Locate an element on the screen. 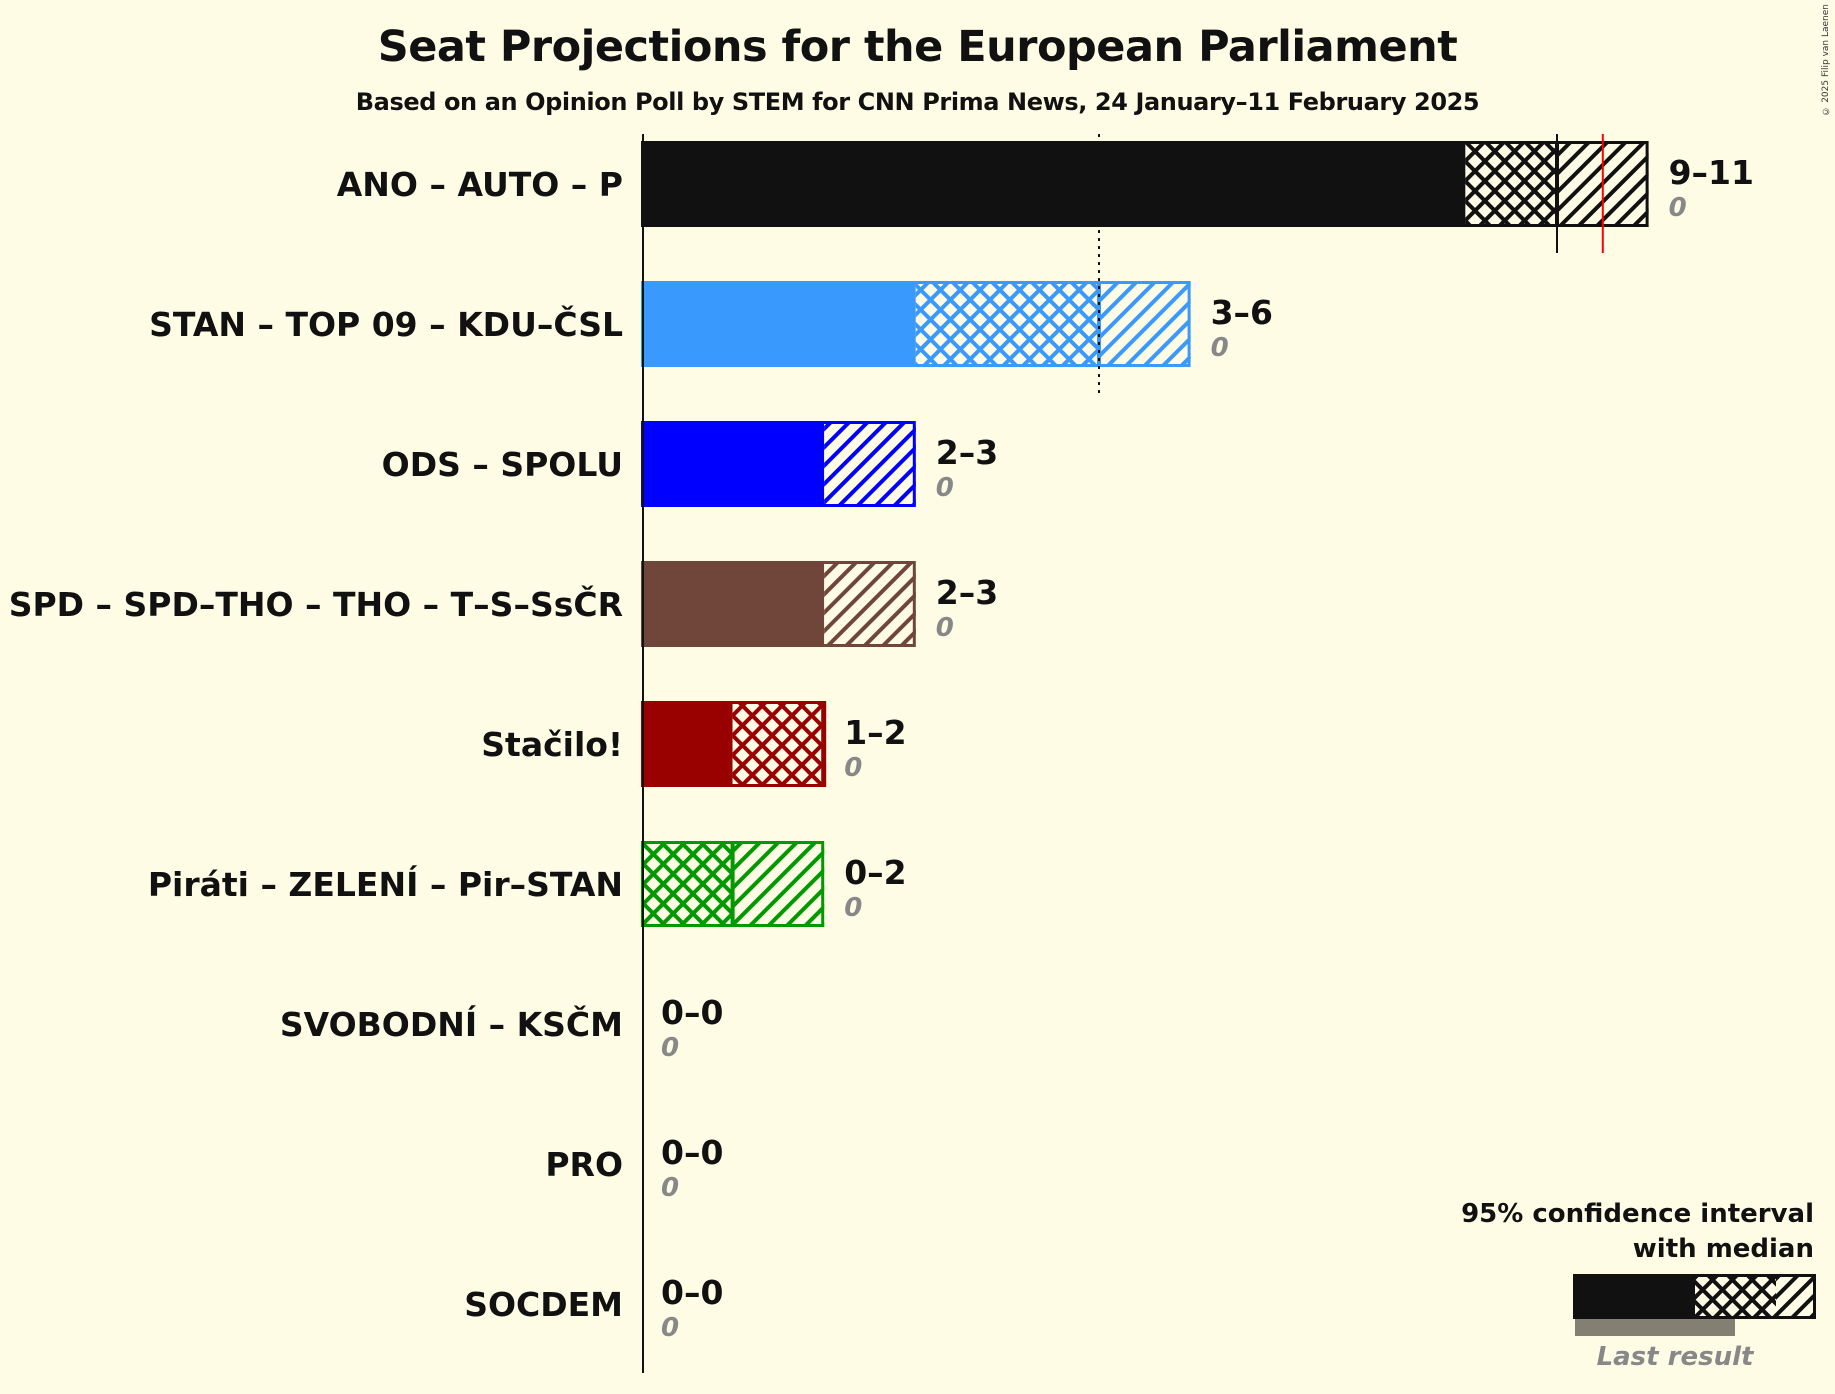 The image size is (1835, 1394). legend-bar-outline is located at coordinates (1694, 1296).